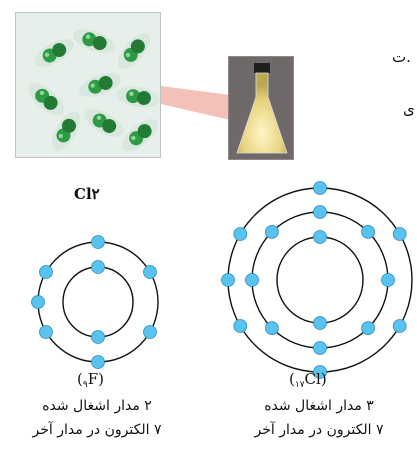 This screenshot has width=417, height=476. What do you see at coordinates (300, 385) in the screenshot?
I see `chlorine-atomic-number: ۱۷` at bounding box center [300, 385].